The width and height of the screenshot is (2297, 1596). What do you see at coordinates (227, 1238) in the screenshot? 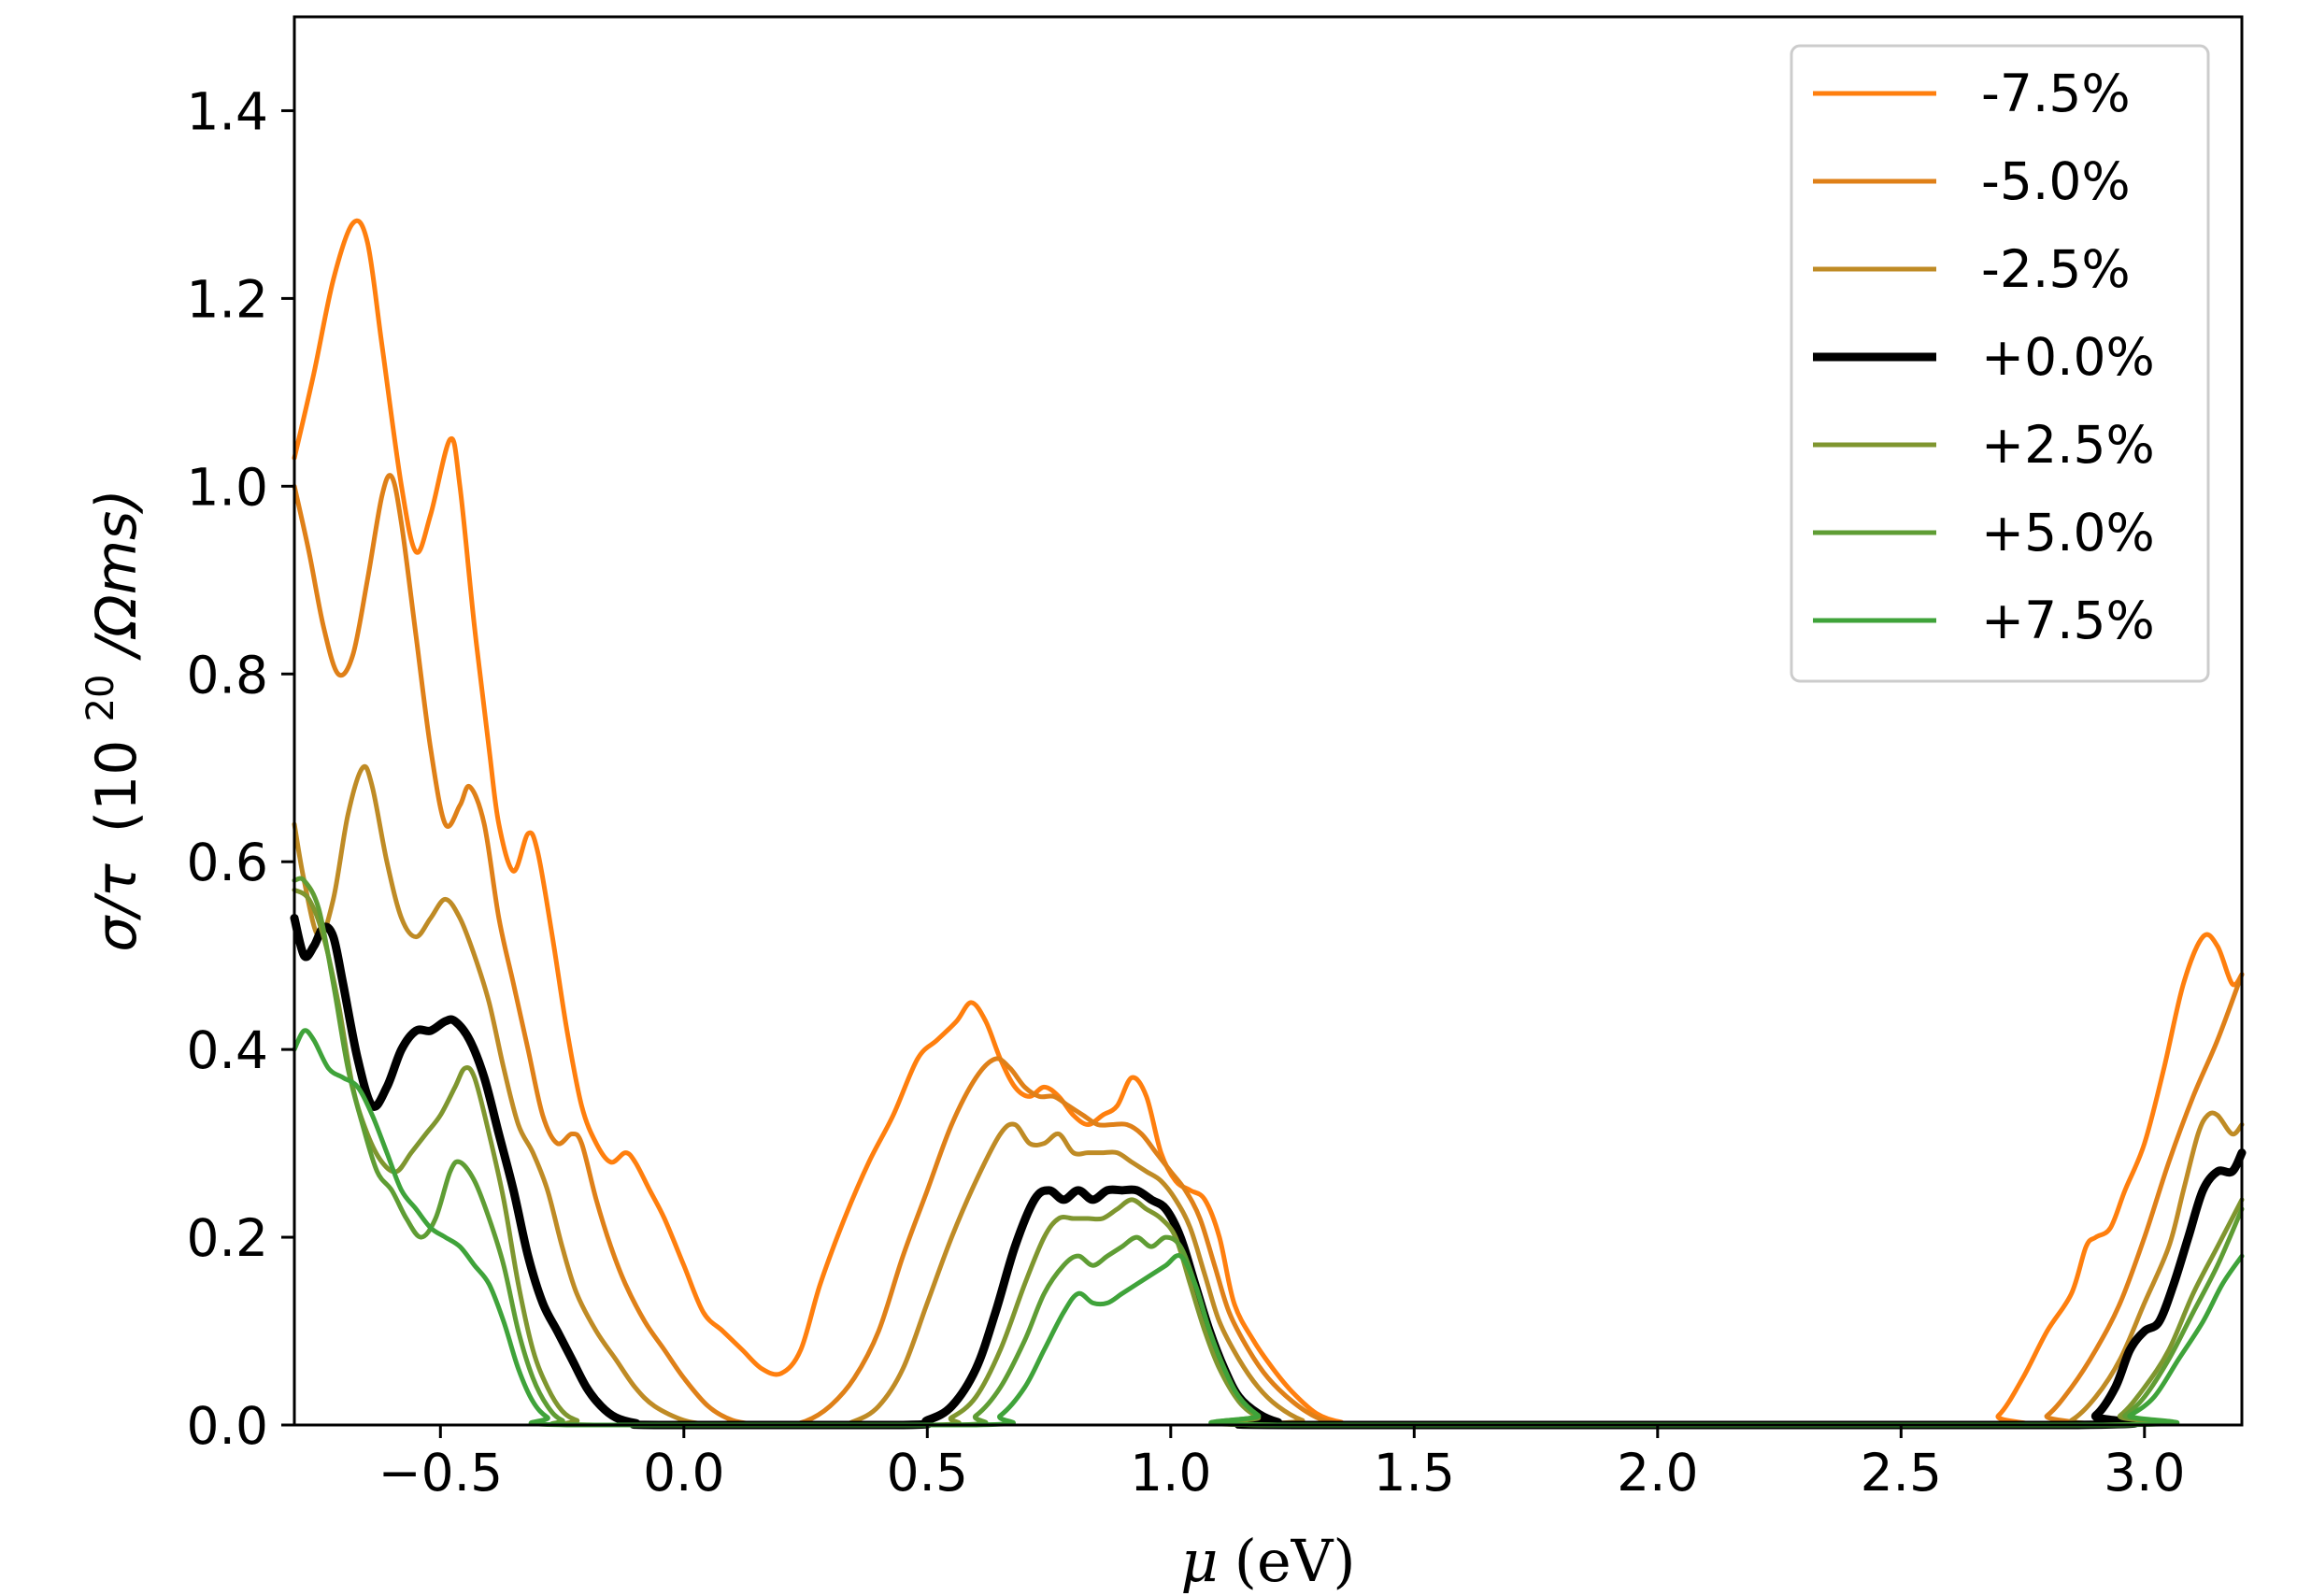
I see `y-tick-label: 0.2` at bounding box center [227, 1238].